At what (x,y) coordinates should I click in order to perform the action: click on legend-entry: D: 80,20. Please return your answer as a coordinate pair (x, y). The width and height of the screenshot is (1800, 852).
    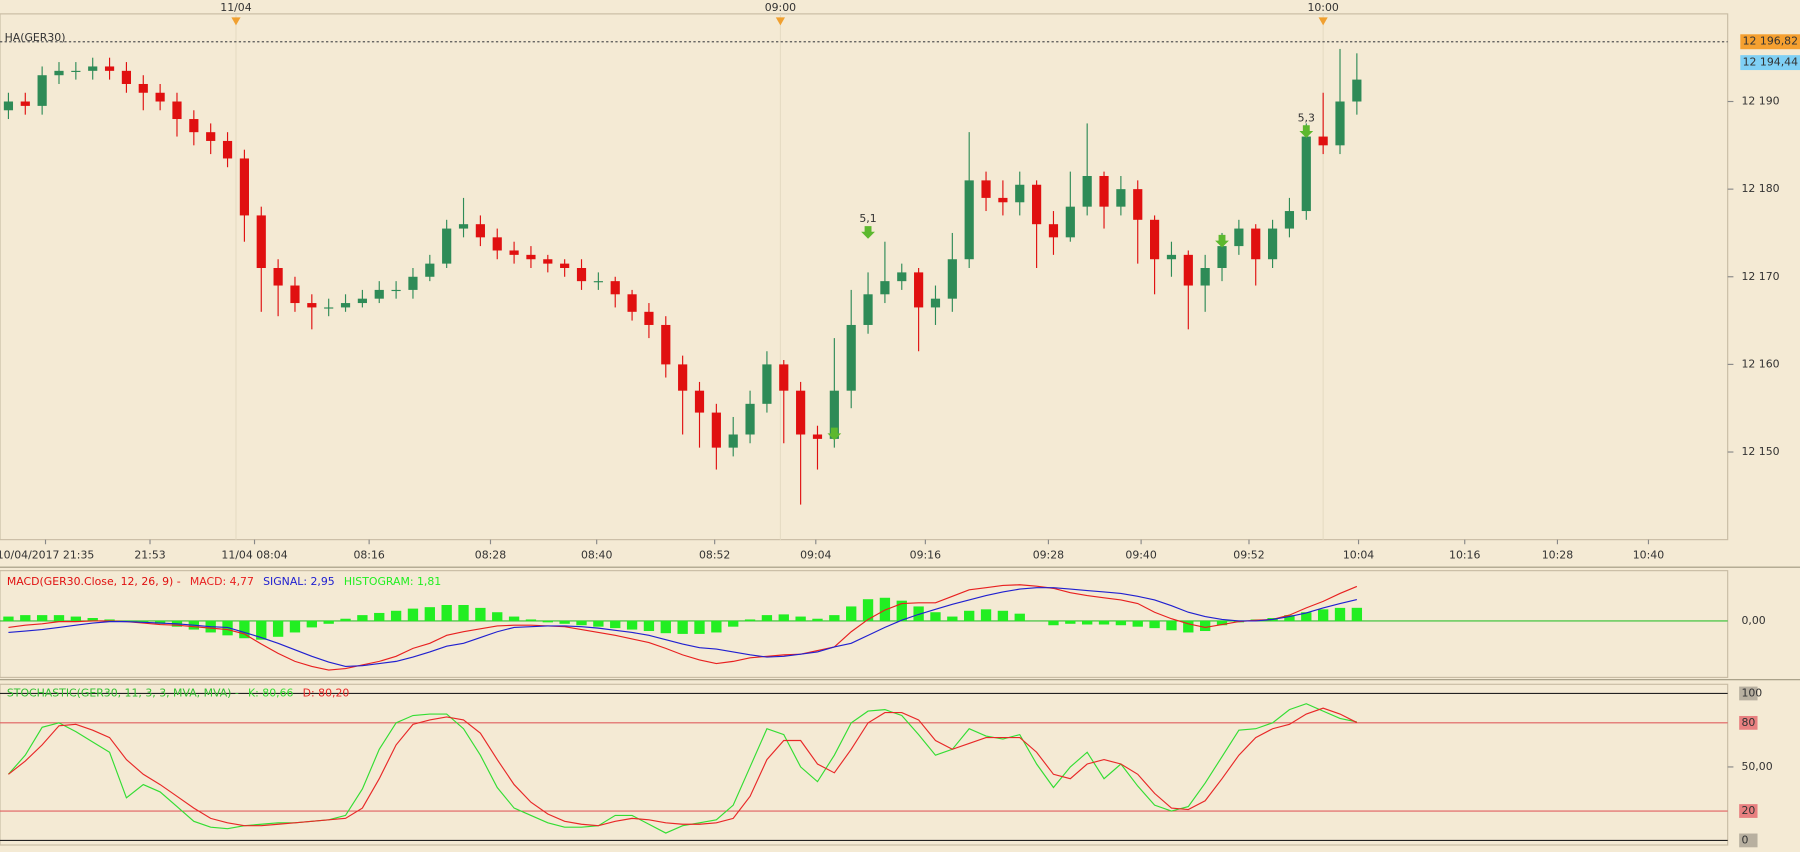
    Looking at the image, I should click on (326, 692).